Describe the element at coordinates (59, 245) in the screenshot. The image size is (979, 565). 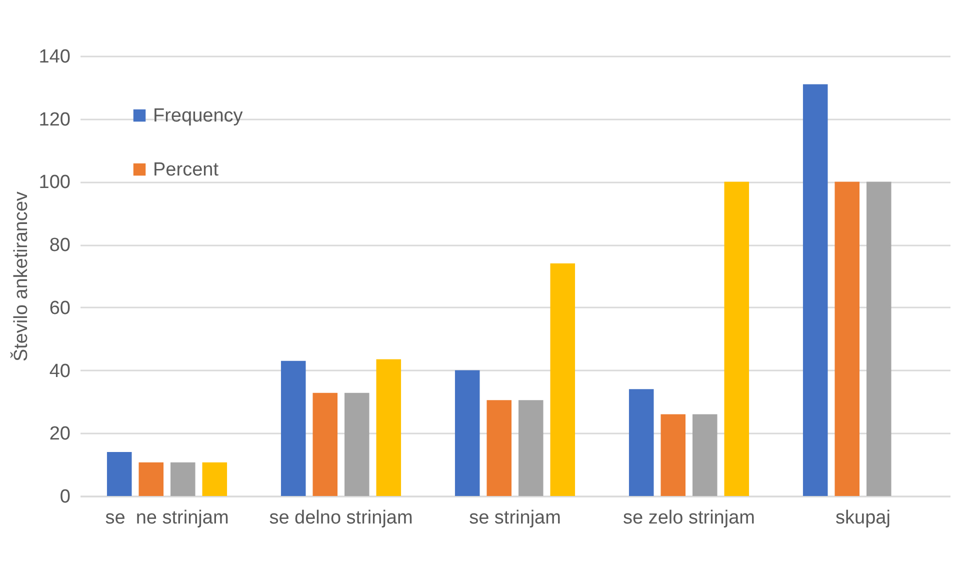
I see `y-tick-label: 80` at that location.